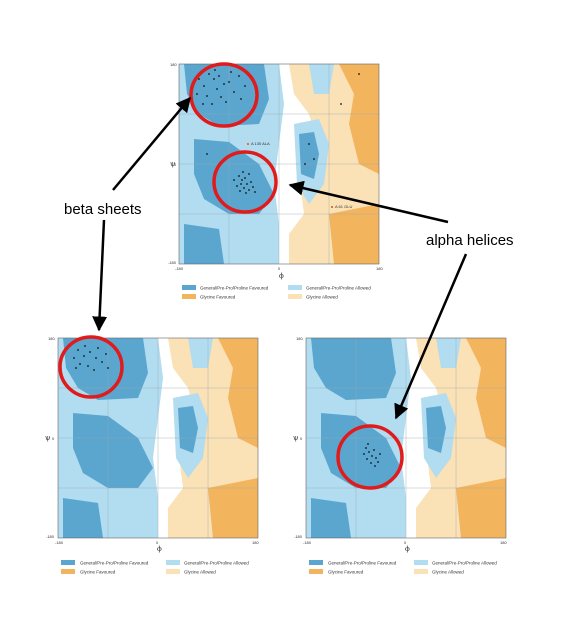 The width and height of the screenshot is (562, 619). What do you see at coordinates (91, 358) in the screenshot?
I see `beta-points-bottom-left` at bounding box center [91, 358].